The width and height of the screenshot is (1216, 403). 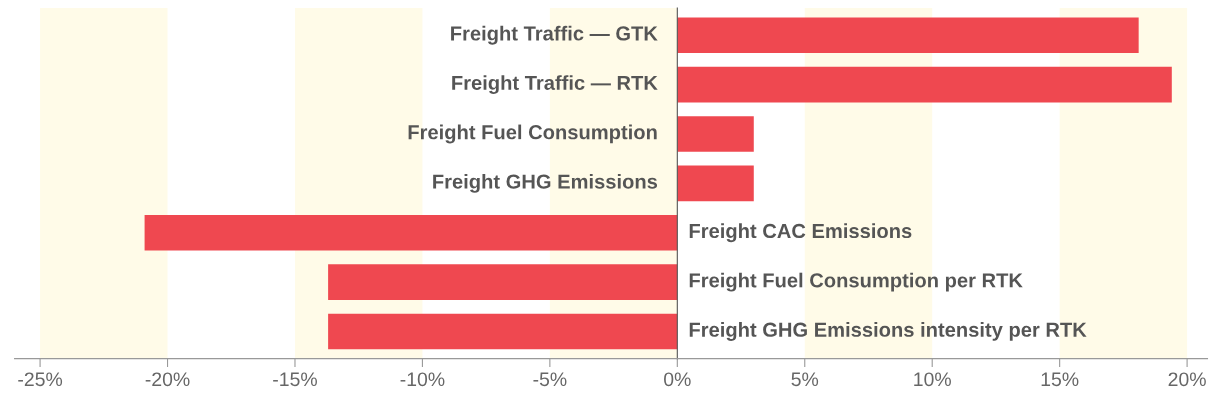 What do you see at coordinates (422, 379) in the screenshot?
I see `x-tick-label: -10%` at bounding box center [422, 379].